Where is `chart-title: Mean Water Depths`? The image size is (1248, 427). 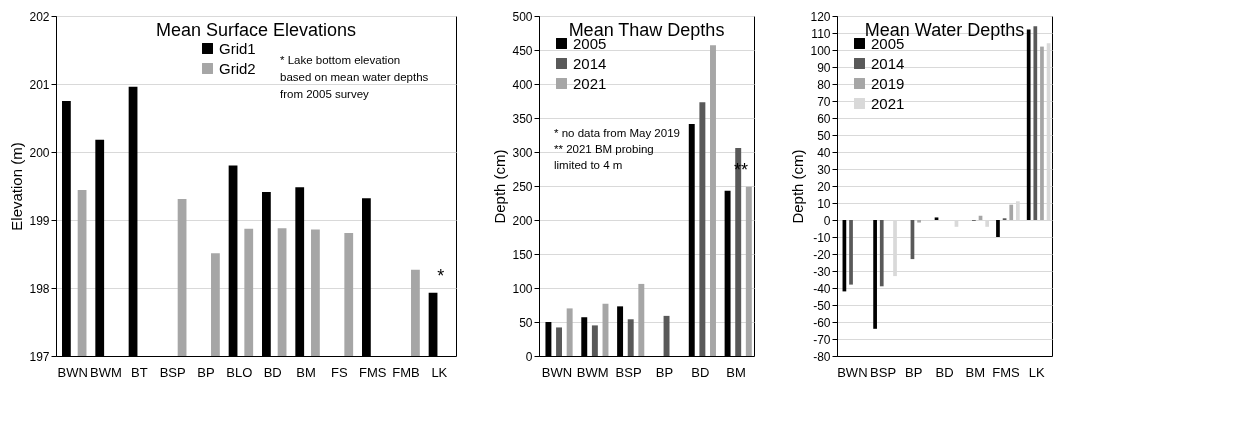 chart-title: Mean Water Depths is located at coordinates (944, 30).